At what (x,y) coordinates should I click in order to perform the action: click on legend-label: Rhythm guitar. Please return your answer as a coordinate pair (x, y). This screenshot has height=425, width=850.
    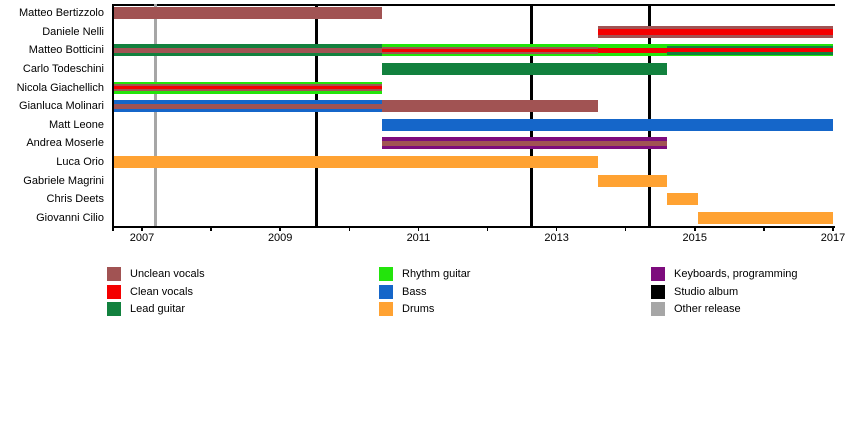
    Looking at the image, I should click on (436, 274).